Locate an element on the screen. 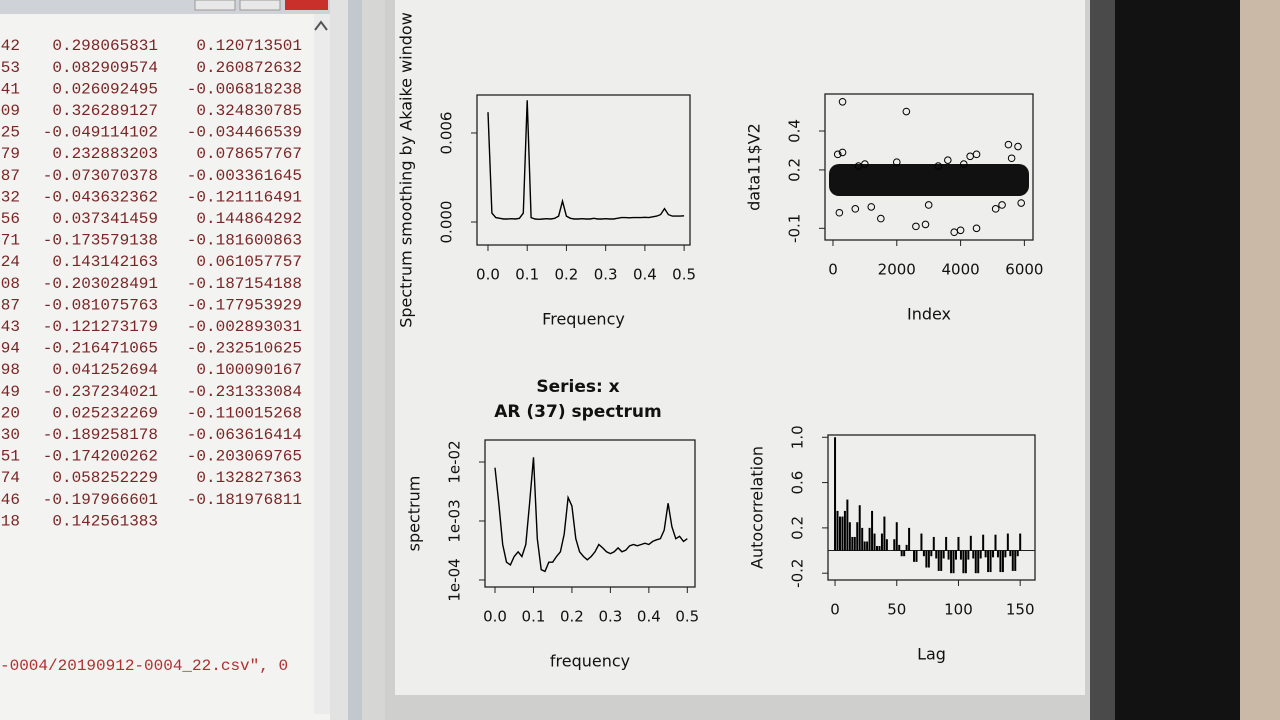 This screenshot has height=720, width=1280. console-cell: -0.063616414 is located at coordinates (244, 435).